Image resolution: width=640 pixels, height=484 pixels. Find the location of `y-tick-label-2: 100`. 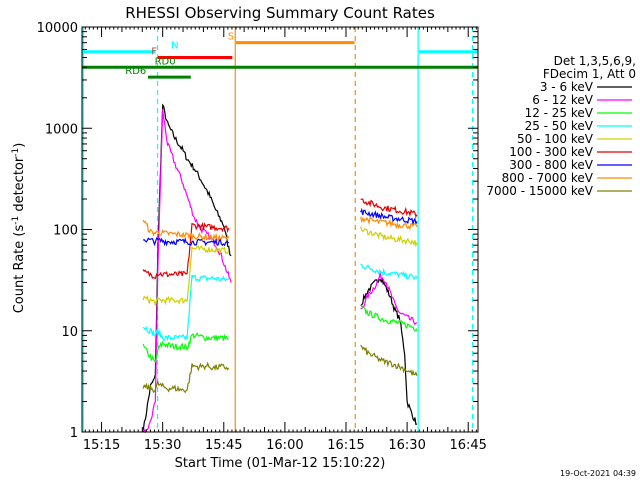

y-tick-label-2: 100 is located at coordinates (65, 231).